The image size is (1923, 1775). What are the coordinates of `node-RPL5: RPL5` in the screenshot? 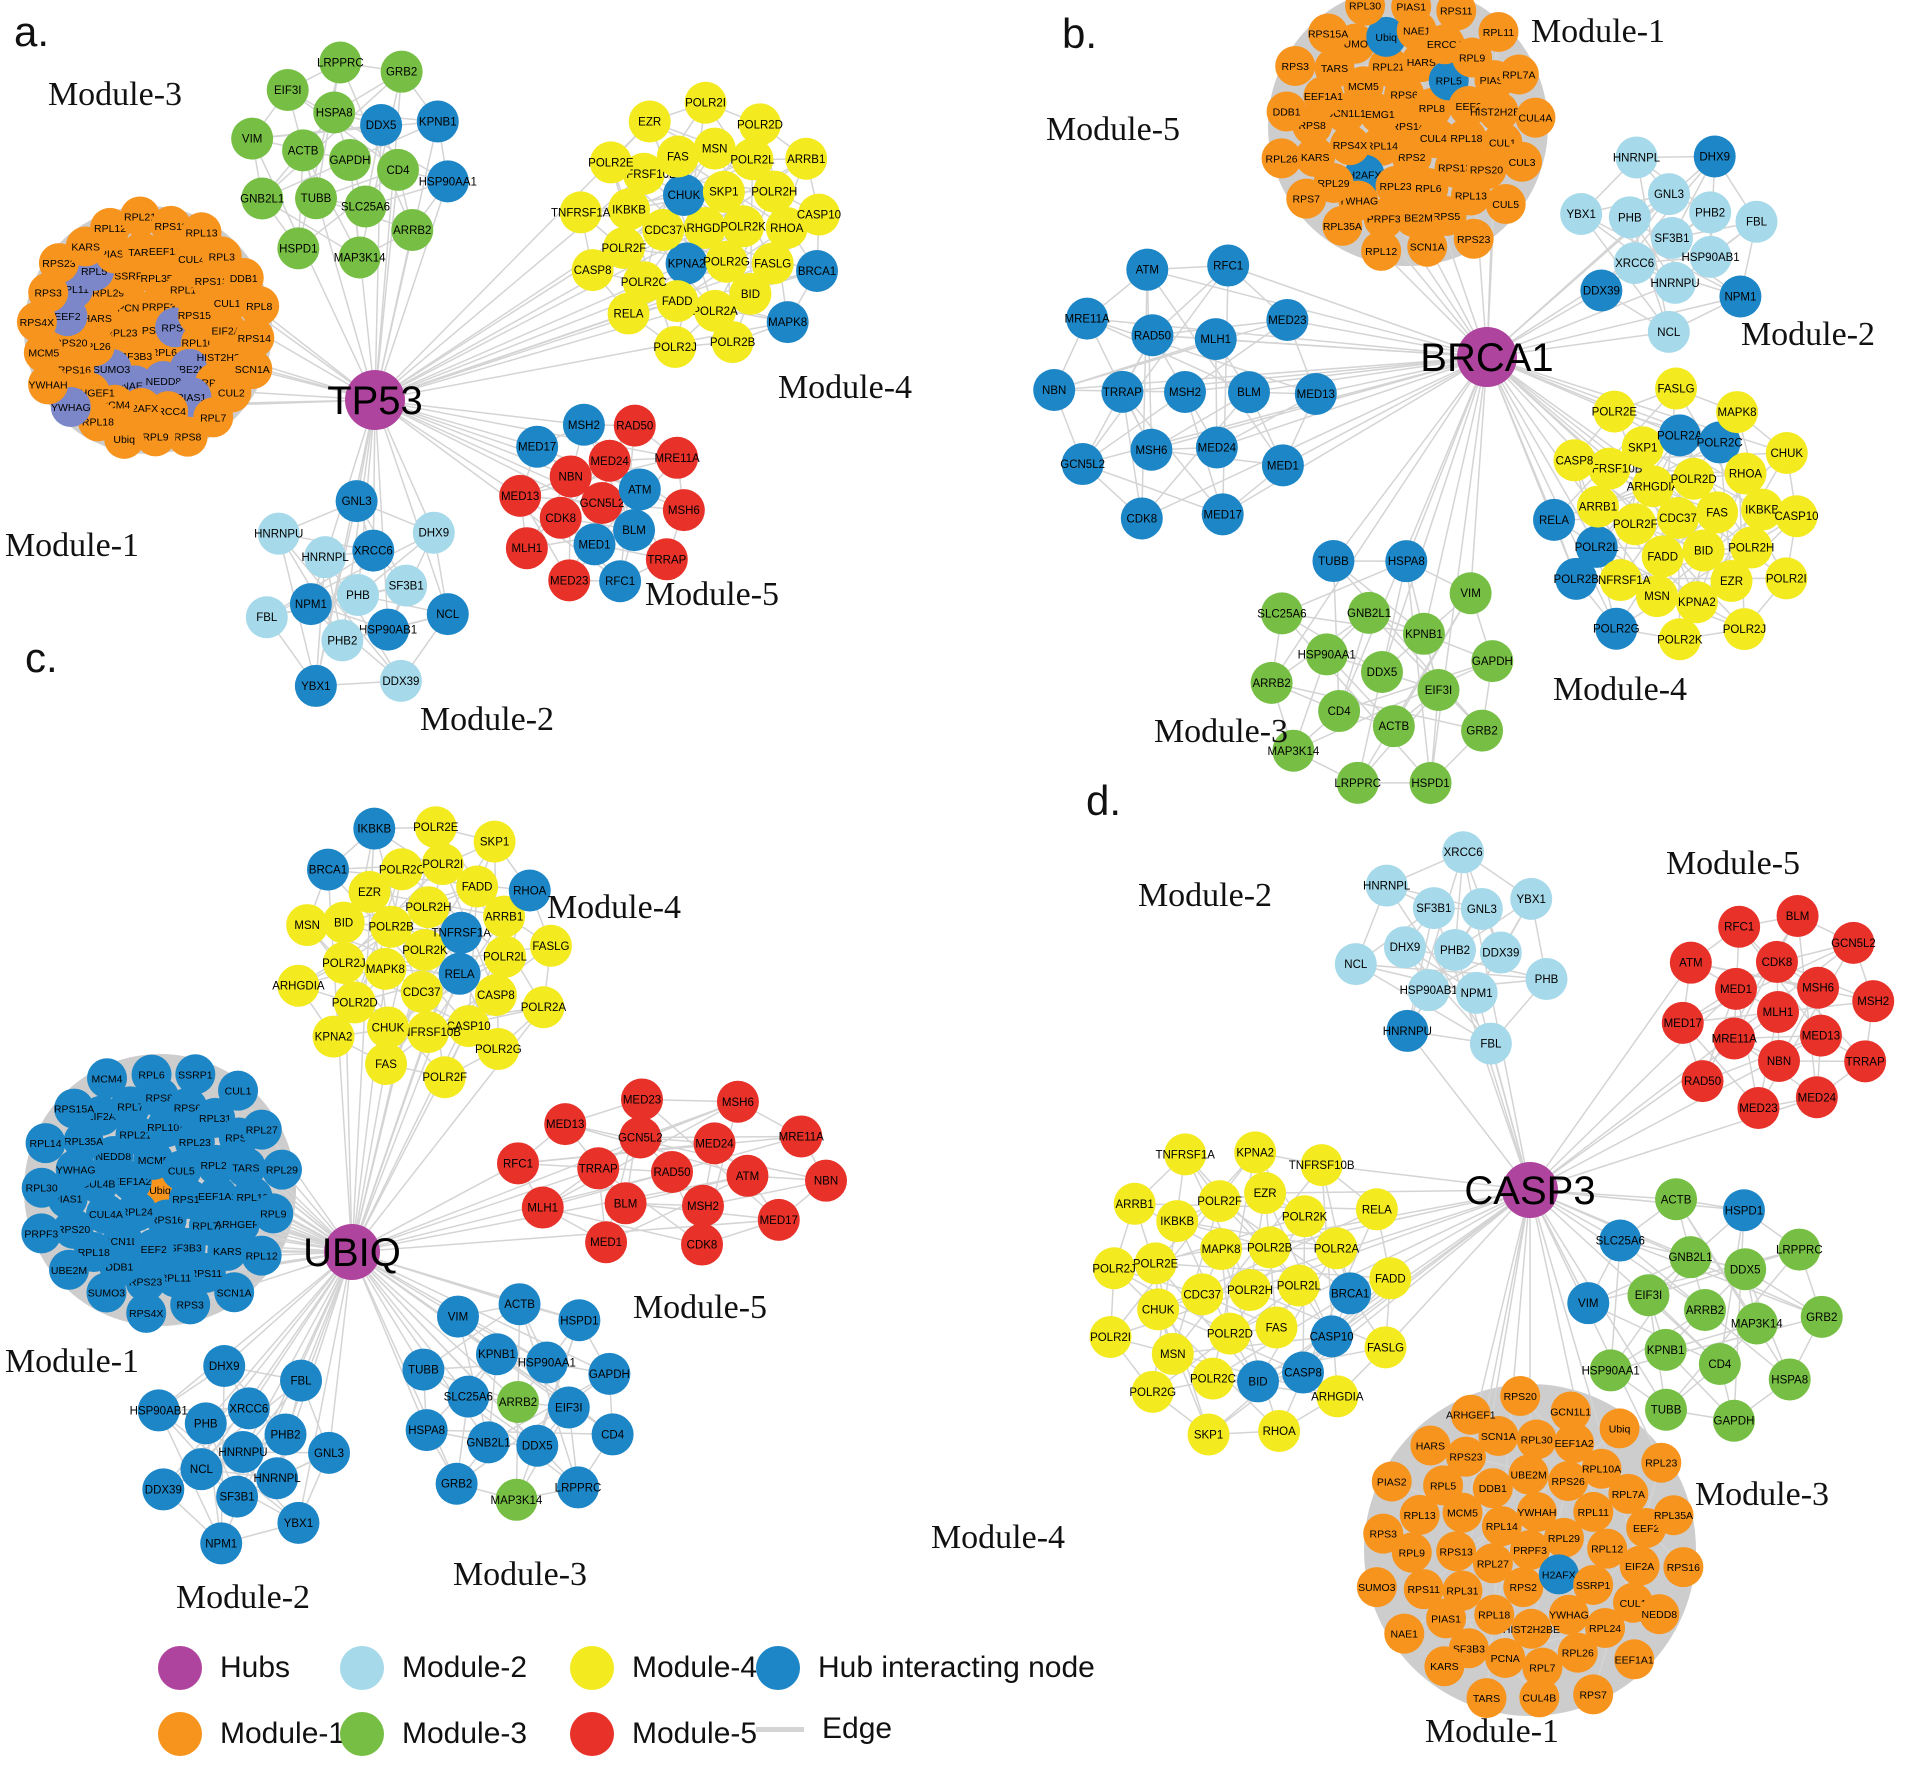 It's located at (1443, 1485).